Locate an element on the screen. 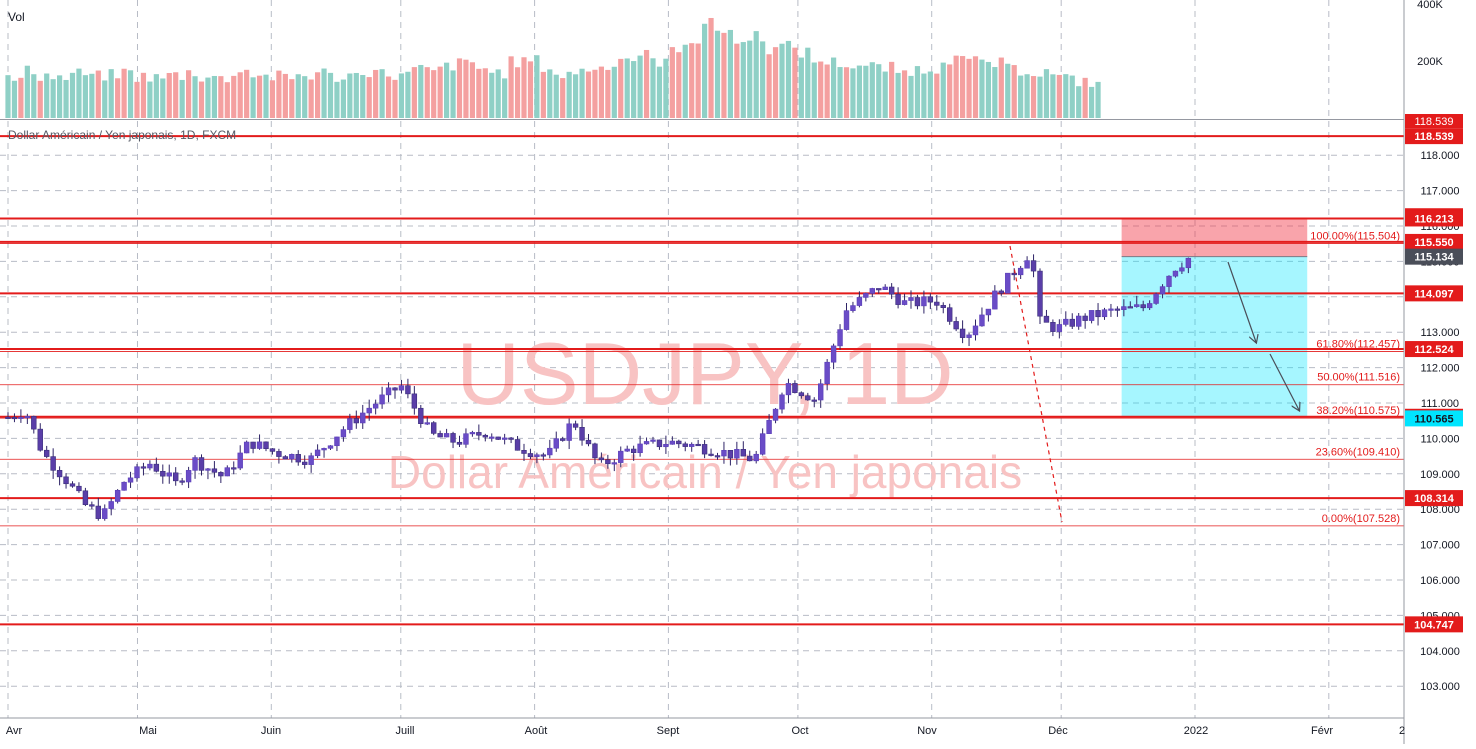 Image resolution: width=1476 pixels, height=749 pixels. volume-tick-0: 400K is located at coordinates (1430, 5).